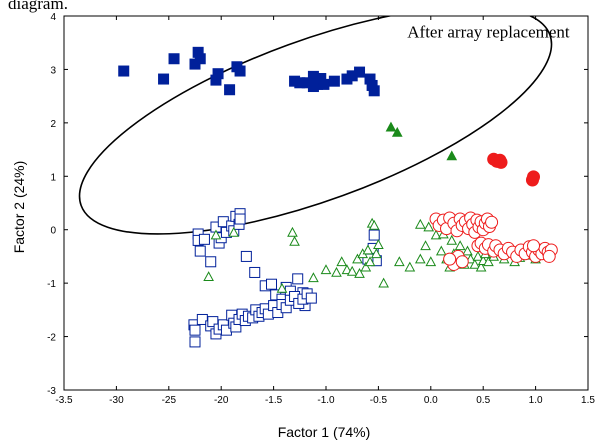 Image resolution: width=599 pixels, height=441 pixels. Describe the element at coordinates (51, 284) in the screenshot. I see `y-tick-label: -1` at that location.